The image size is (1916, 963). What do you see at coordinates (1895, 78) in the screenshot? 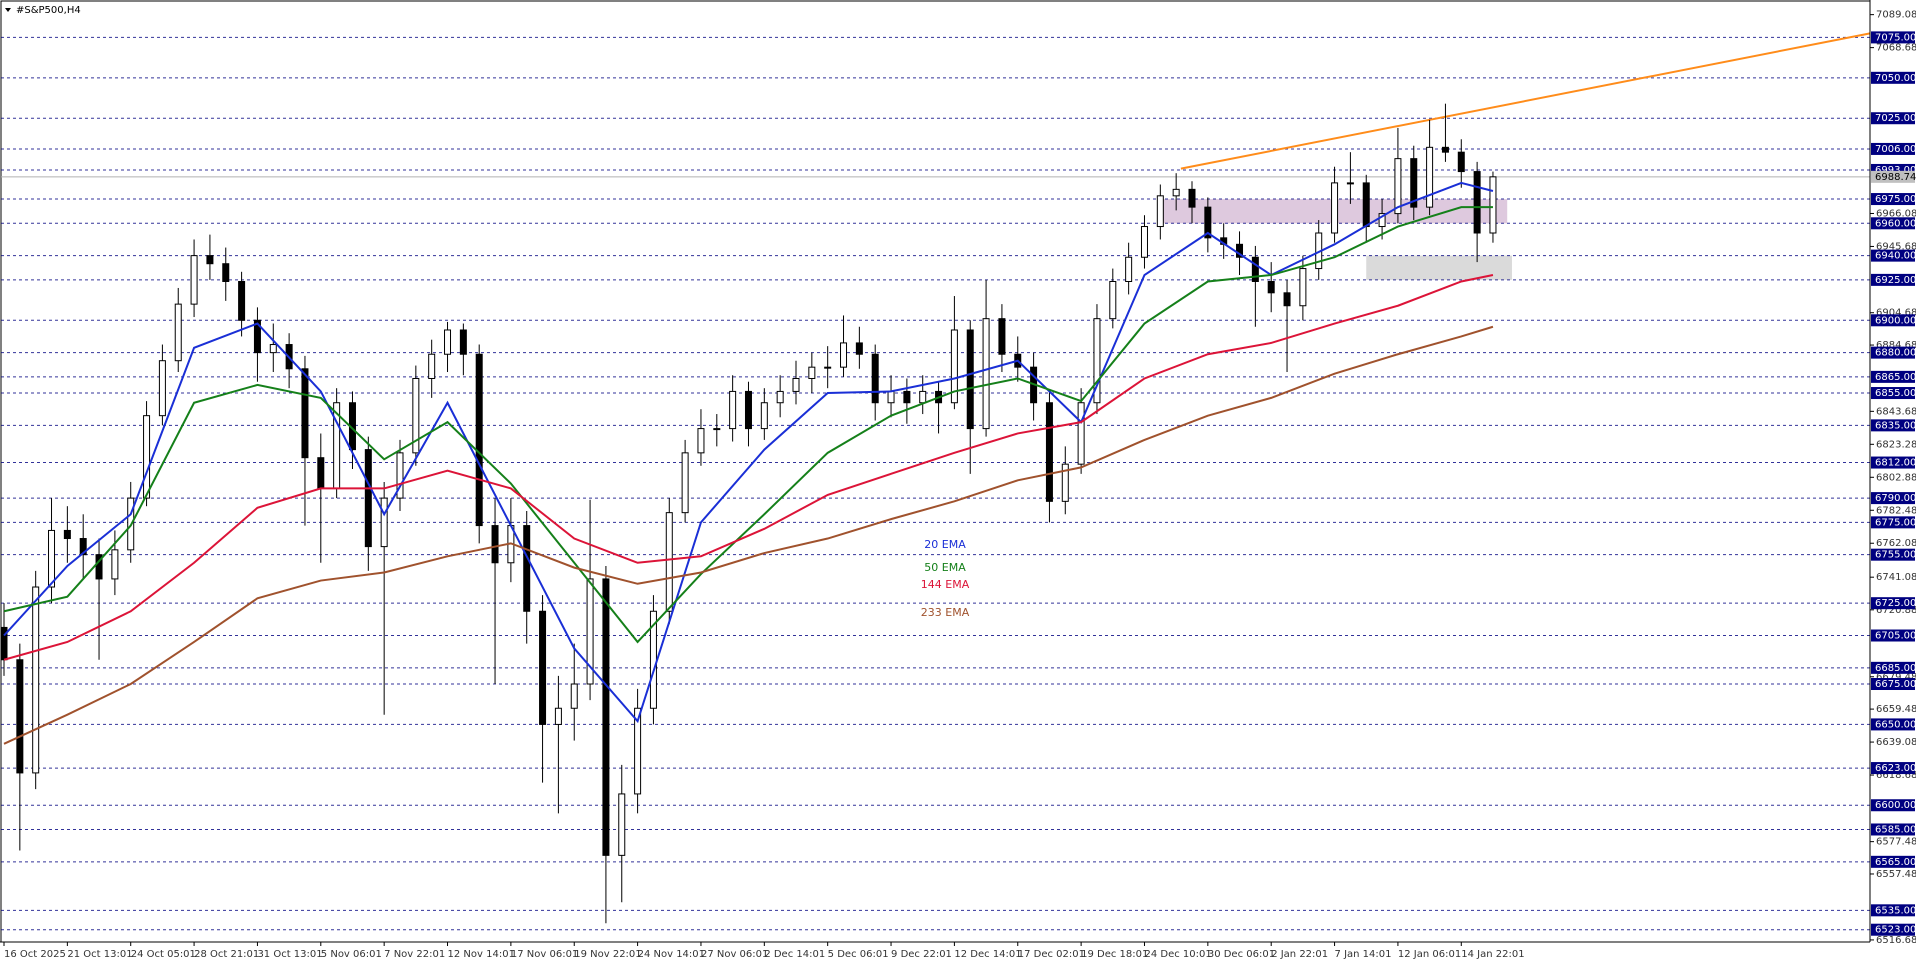
I see `level-label: 7050.00` at bounding box center [1895, 78].